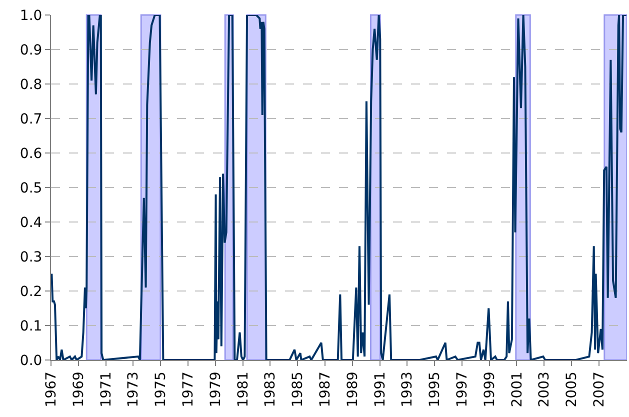 The height and width of the screenshot is (417, 629). I want to click on x-tick-label: 1999, so click(490, 390).